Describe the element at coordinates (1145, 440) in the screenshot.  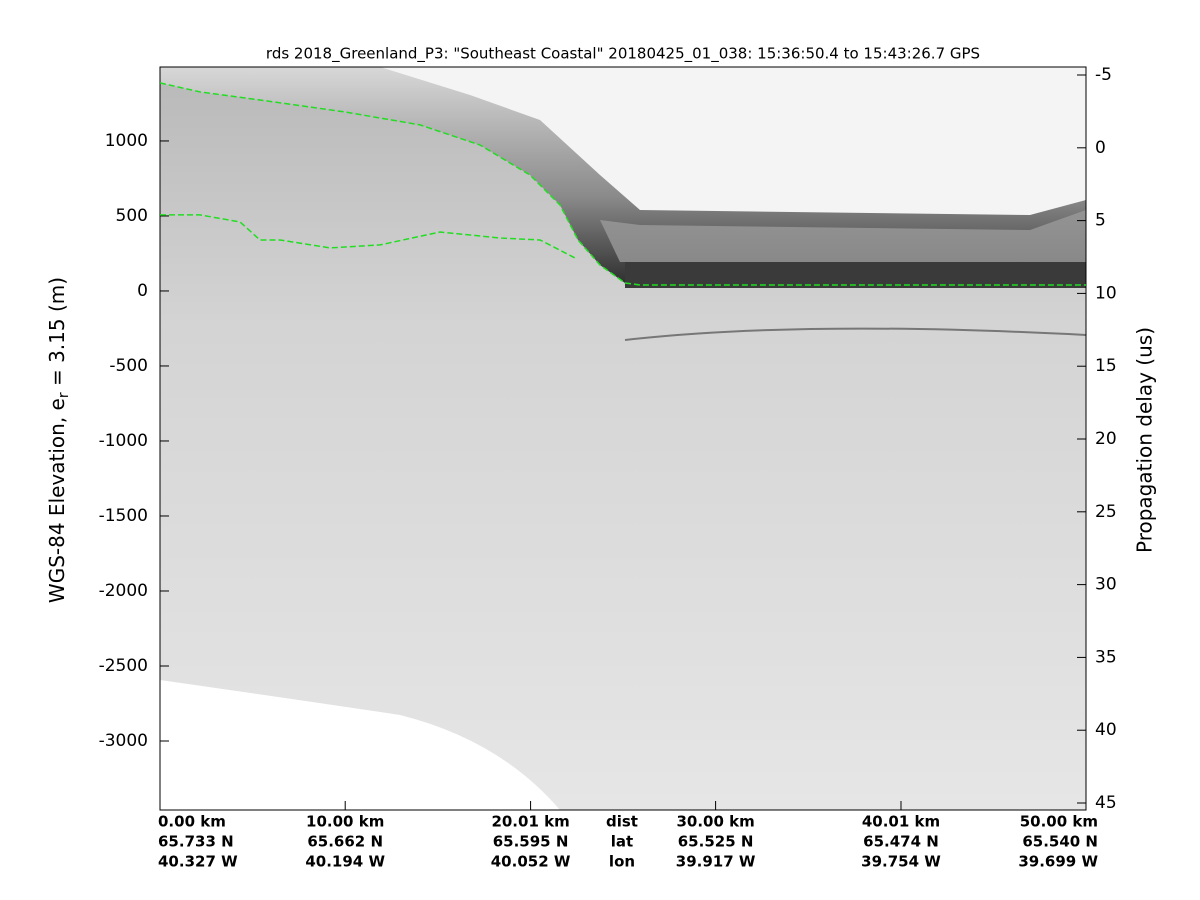
I see `y2-axis-label: Propagation delay (us)` at that location.